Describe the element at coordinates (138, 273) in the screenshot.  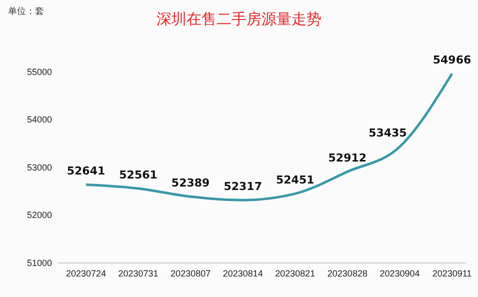
I see `x-tick-label: 20230731` at that location.